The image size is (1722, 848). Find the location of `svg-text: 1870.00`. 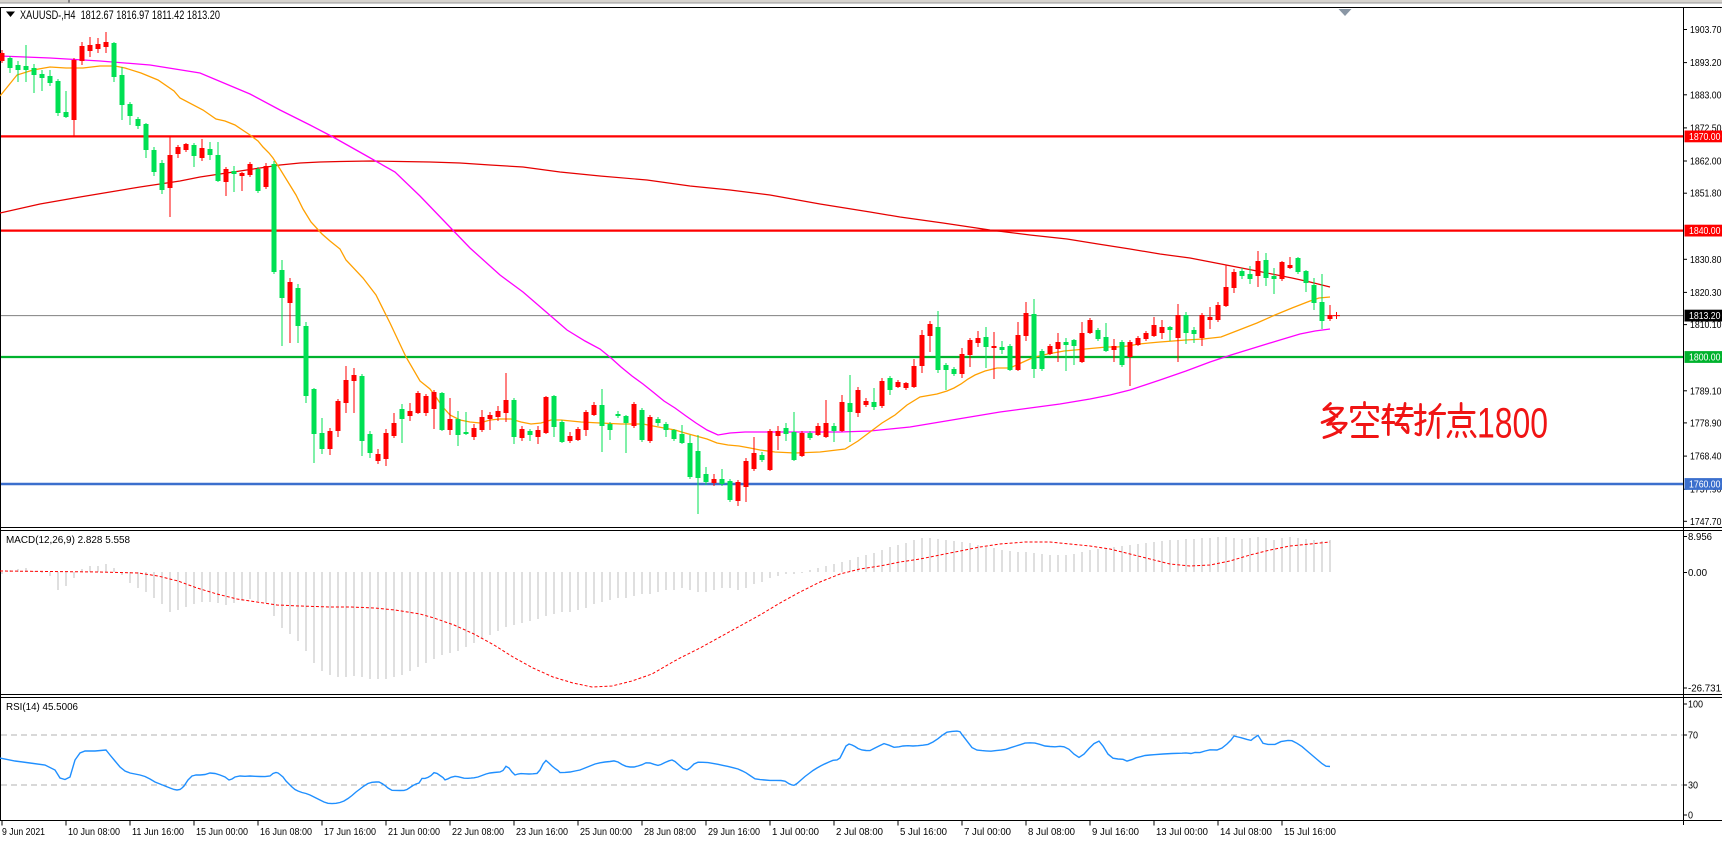

svg-text: 1870.00 is located at coordinates (1705, 137).